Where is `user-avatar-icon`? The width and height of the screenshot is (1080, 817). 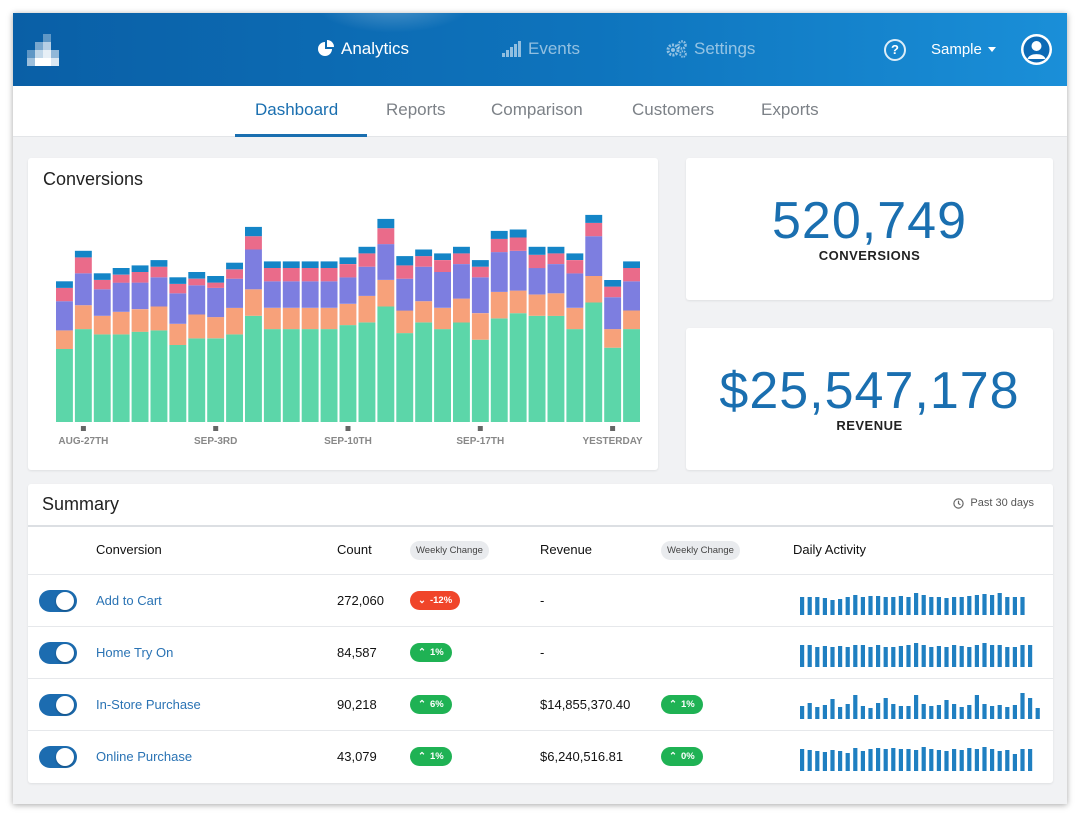
user-avatar-icon is located at coordinates (1036, 49).